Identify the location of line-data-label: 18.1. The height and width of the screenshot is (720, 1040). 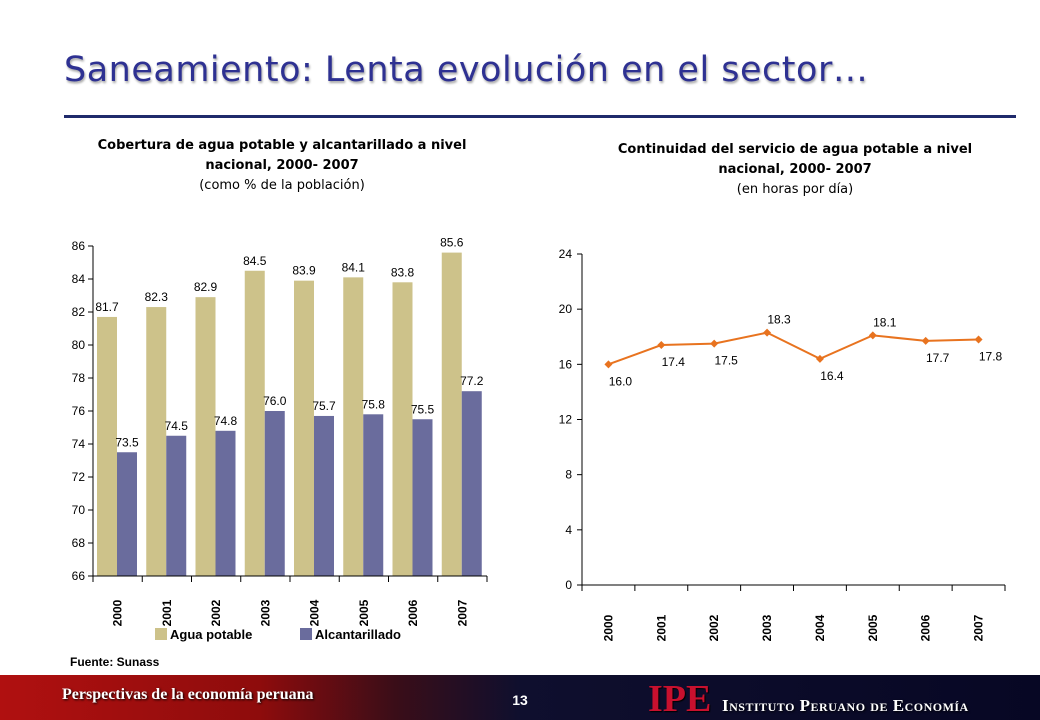
(885, 322).